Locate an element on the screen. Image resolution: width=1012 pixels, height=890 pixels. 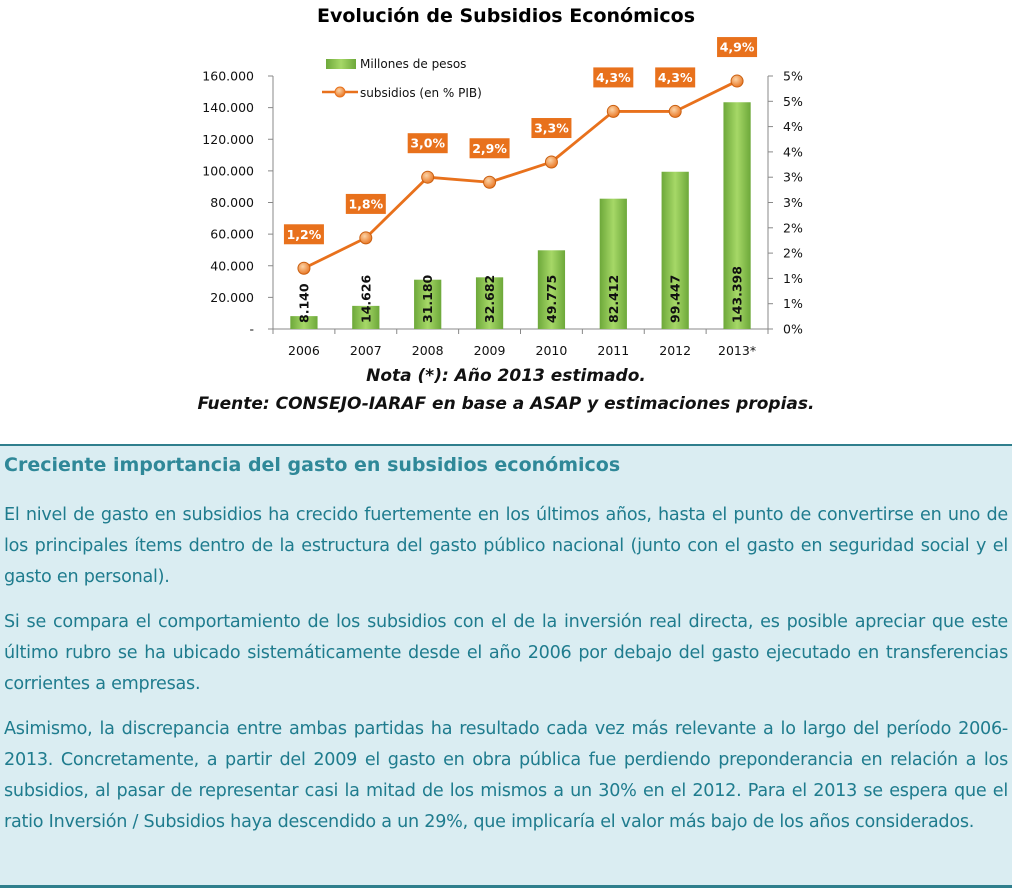
y-right-tick-label: 0% is located at coordinates (793, 329).